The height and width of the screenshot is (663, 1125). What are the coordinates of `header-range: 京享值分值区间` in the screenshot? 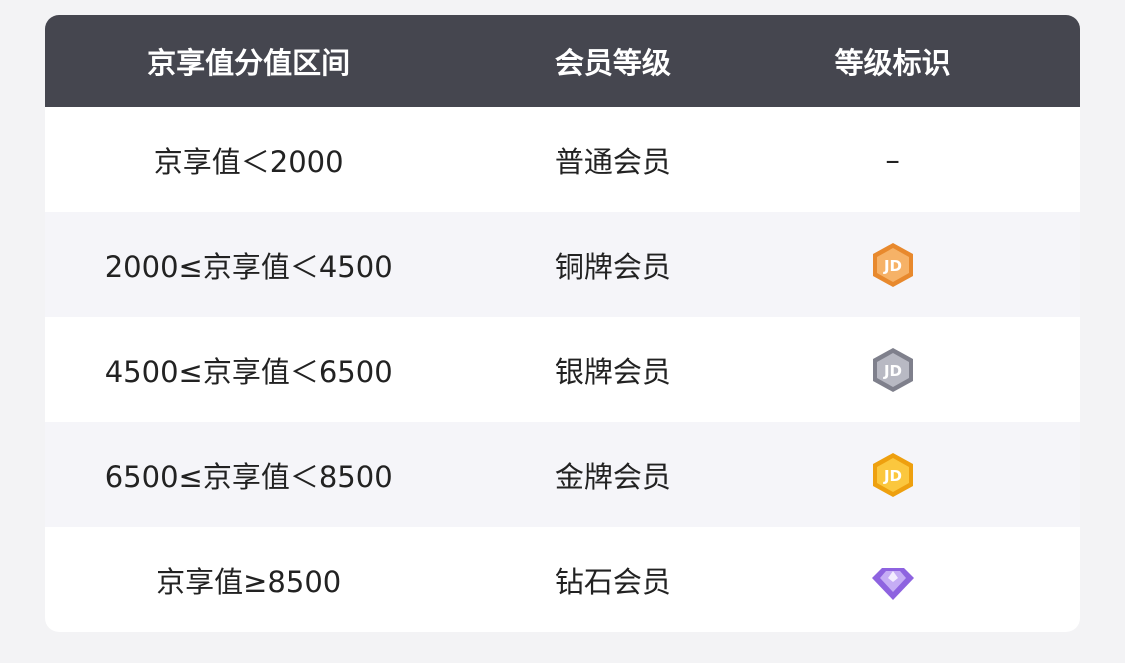 It's located at (249, 63).